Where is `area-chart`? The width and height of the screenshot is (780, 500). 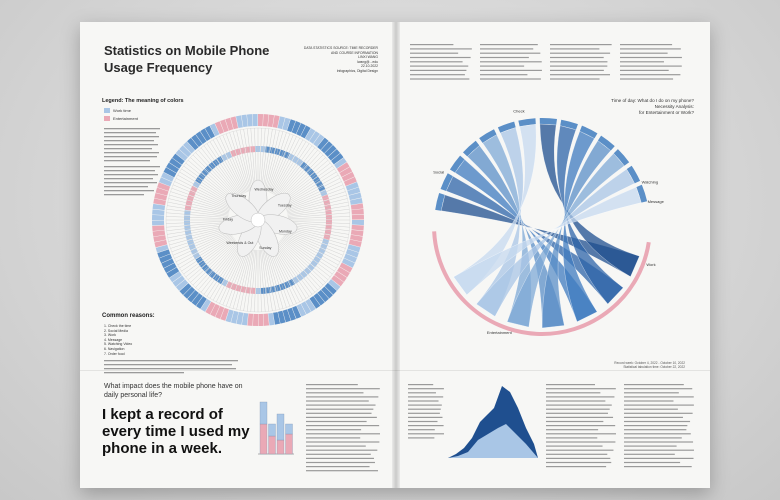 area-chart is located at coordinates (493, 422).